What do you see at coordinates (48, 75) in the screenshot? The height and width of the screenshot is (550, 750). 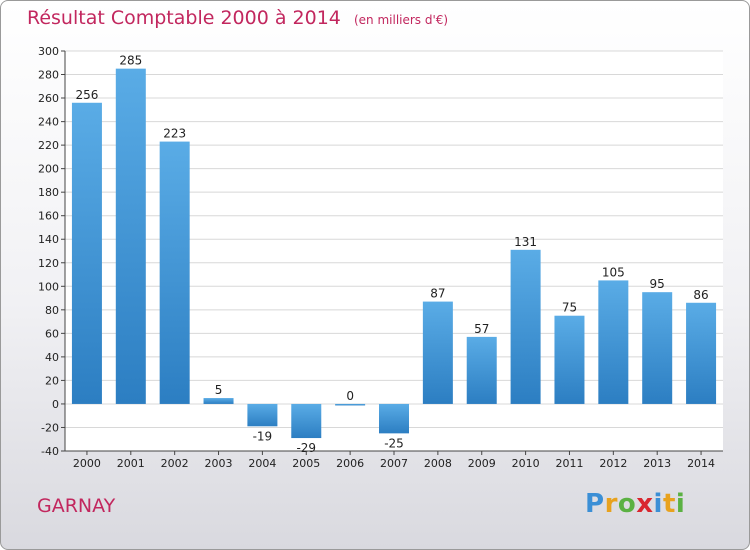 I see `y-tick-label: 280` at bounding box center [48, 75].